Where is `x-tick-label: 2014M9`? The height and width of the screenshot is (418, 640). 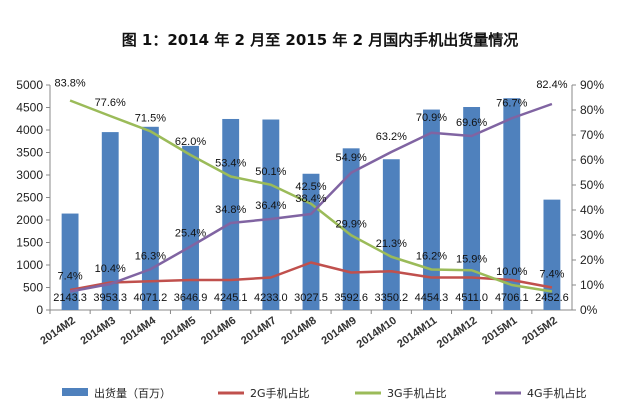 x-tick-label: 2014M9 is located at coordinates (338, 331).